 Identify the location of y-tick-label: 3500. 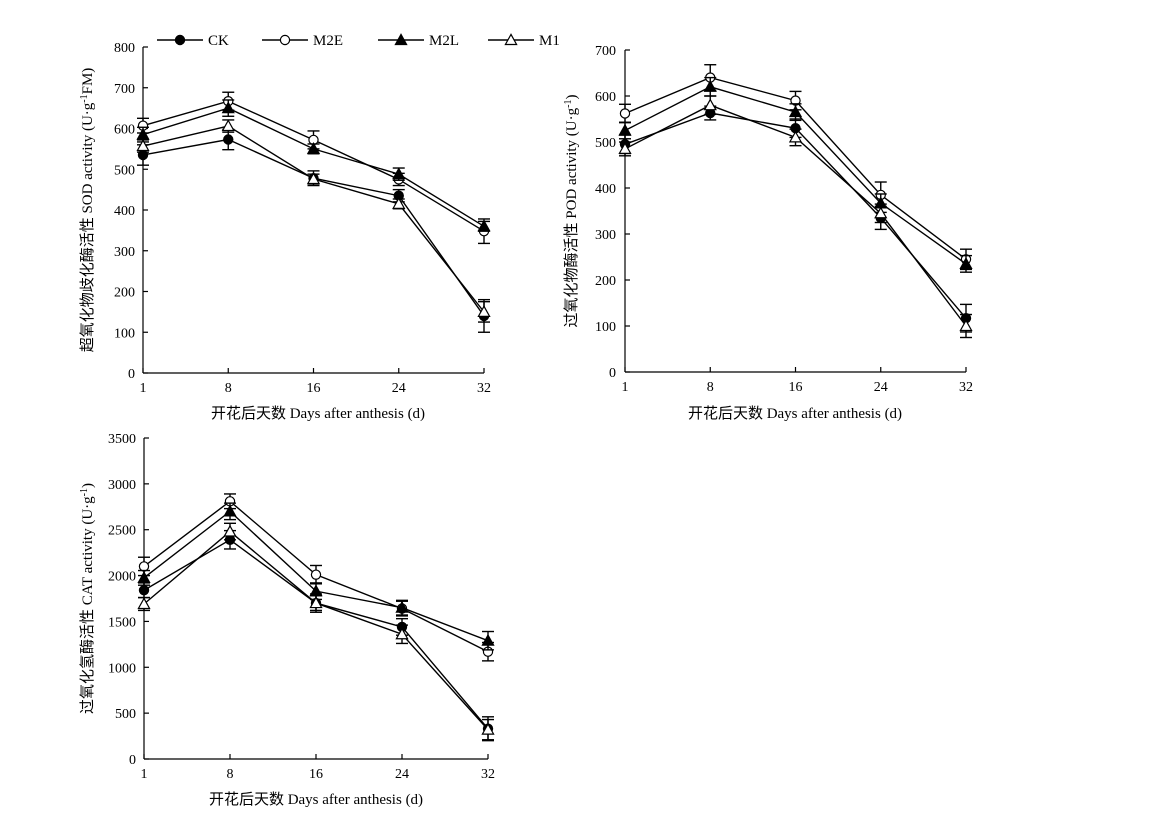
(122, 439).